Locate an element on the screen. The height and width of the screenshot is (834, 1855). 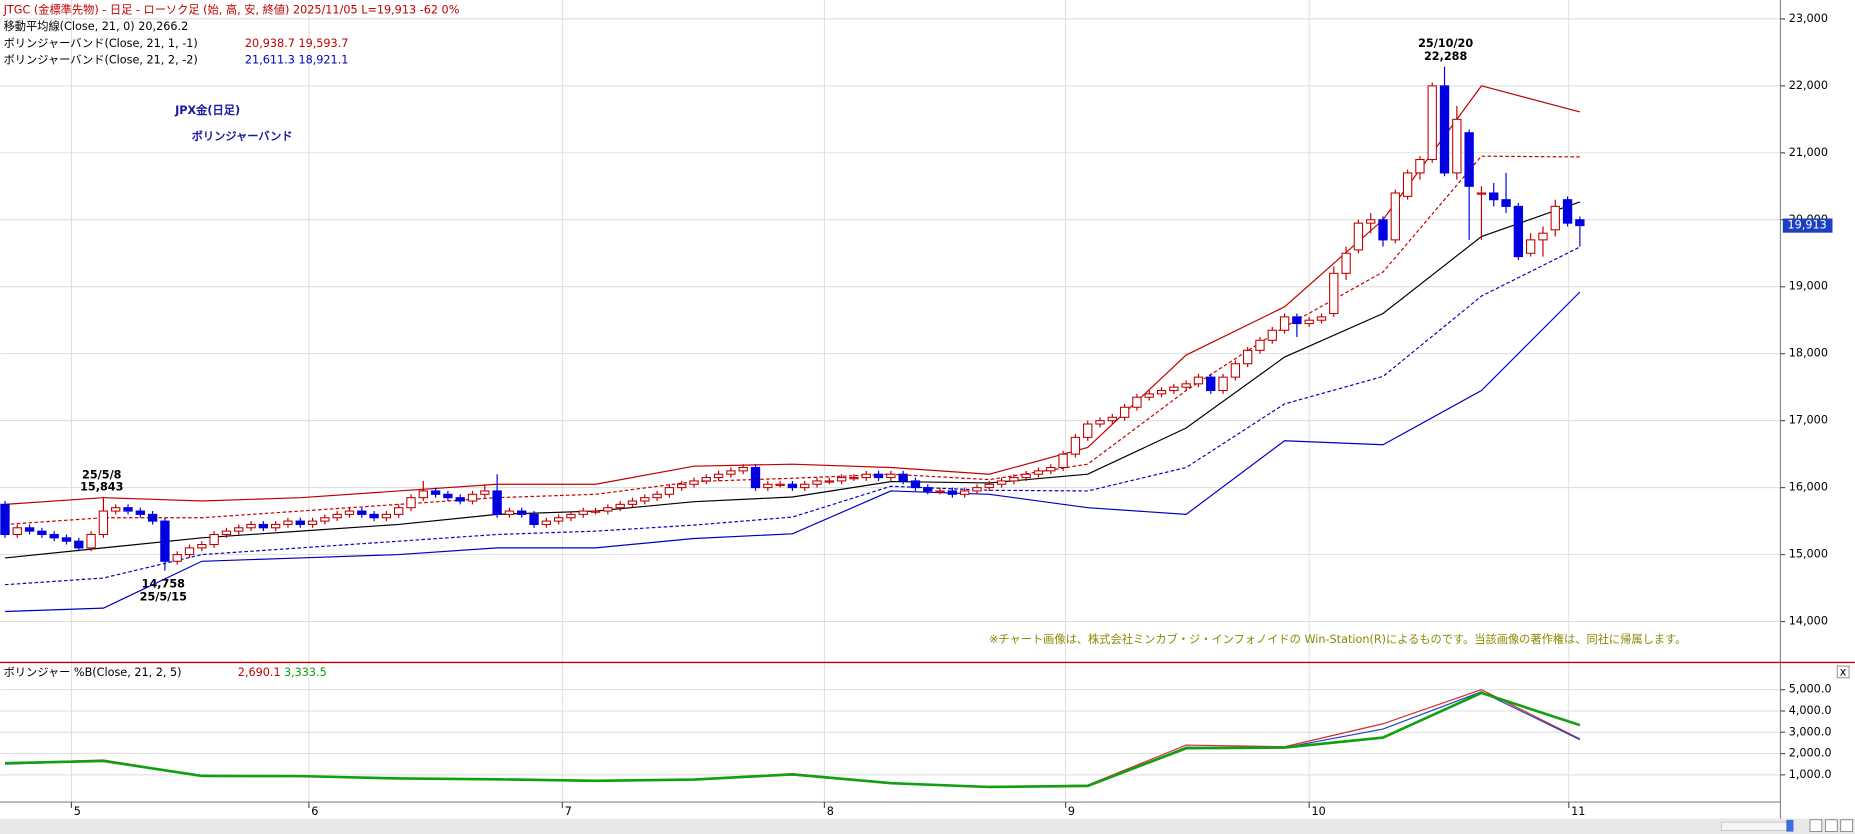
indicator-value: 3,333.5 is located at coordinates (305, 672).